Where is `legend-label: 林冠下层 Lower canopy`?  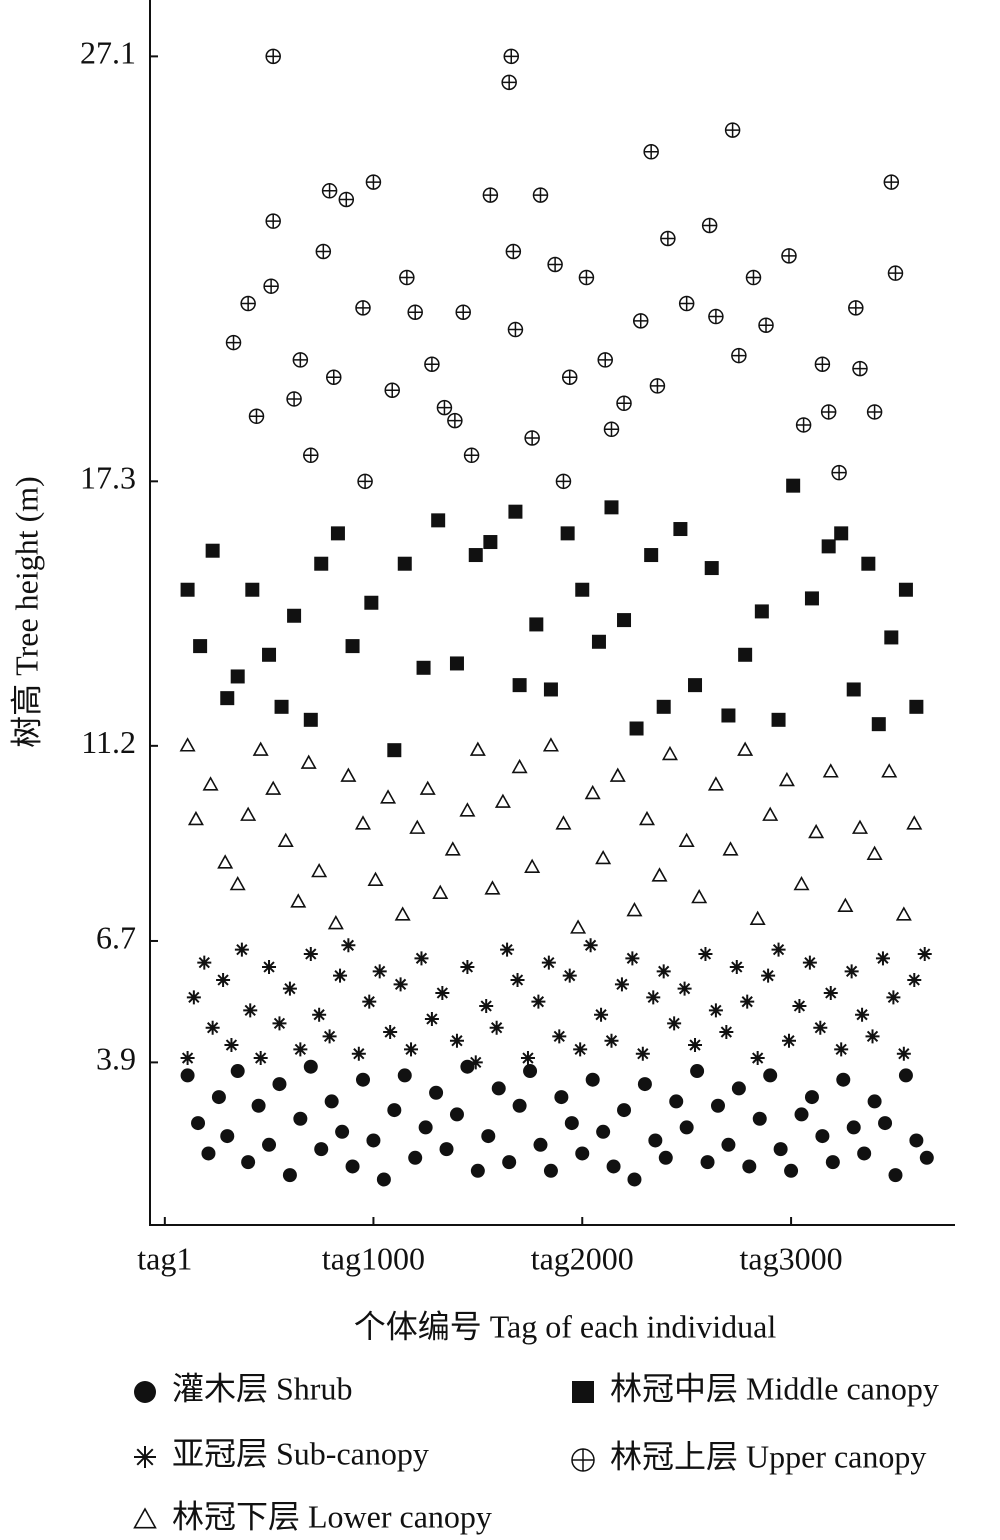
legend-label: 林冠下层 Lower canopy is located at coordinates (332, 1516).